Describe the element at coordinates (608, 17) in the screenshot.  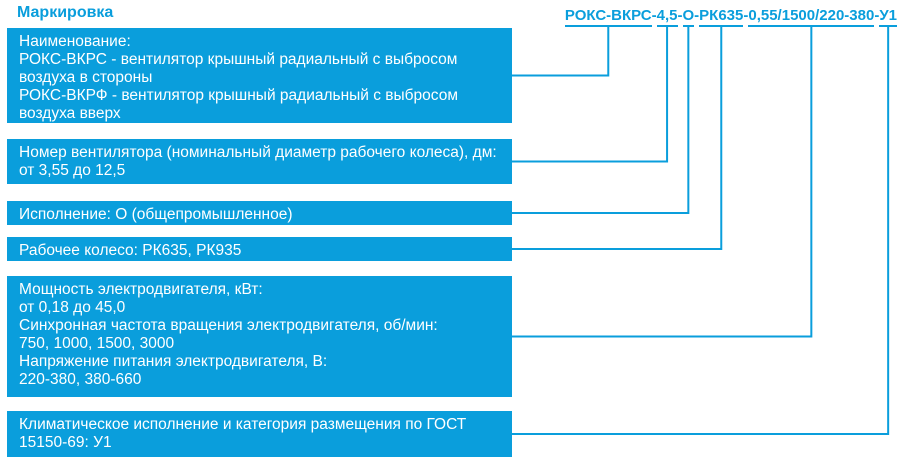
I see `code-segment-0: РОКС-ВКРС` at that location.